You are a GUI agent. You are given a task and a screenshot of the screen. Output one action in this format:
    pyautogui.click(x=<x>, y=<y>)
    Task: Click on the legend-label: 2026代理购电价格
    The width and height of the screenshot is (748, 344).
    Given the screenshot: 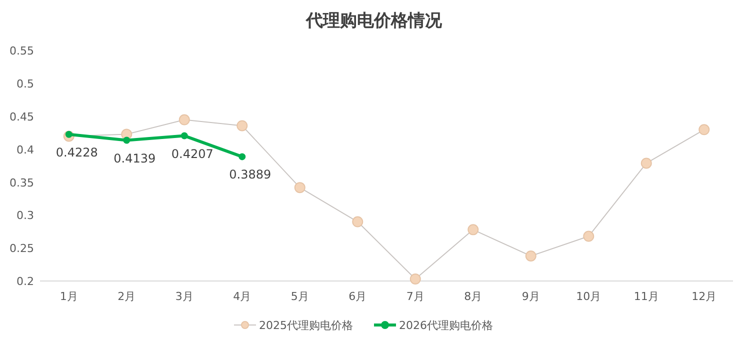 What is the action you would take?
    pyautogui.click(x=446, y=325)
    